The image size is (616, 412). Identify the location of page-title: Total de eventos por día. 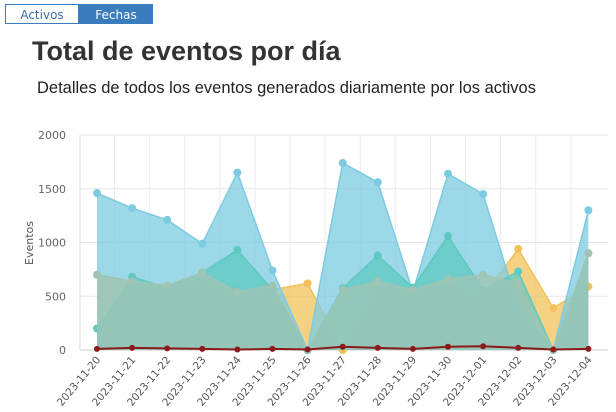
(186, 51).